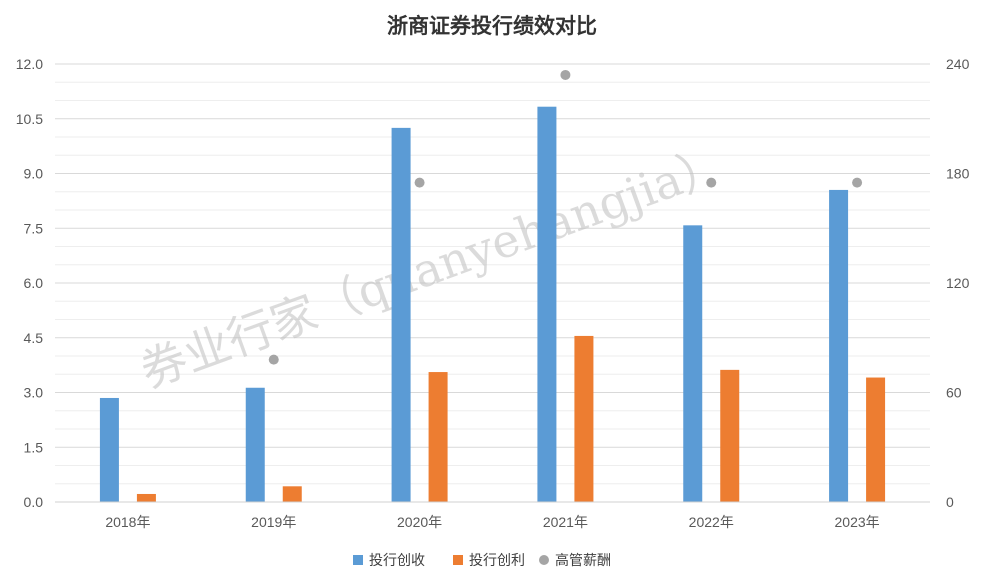  What do you see at coordinates (34, 283) in the screenshot?
I see `y-left-tick-label: 6.0` at bounding box center [34, 283].